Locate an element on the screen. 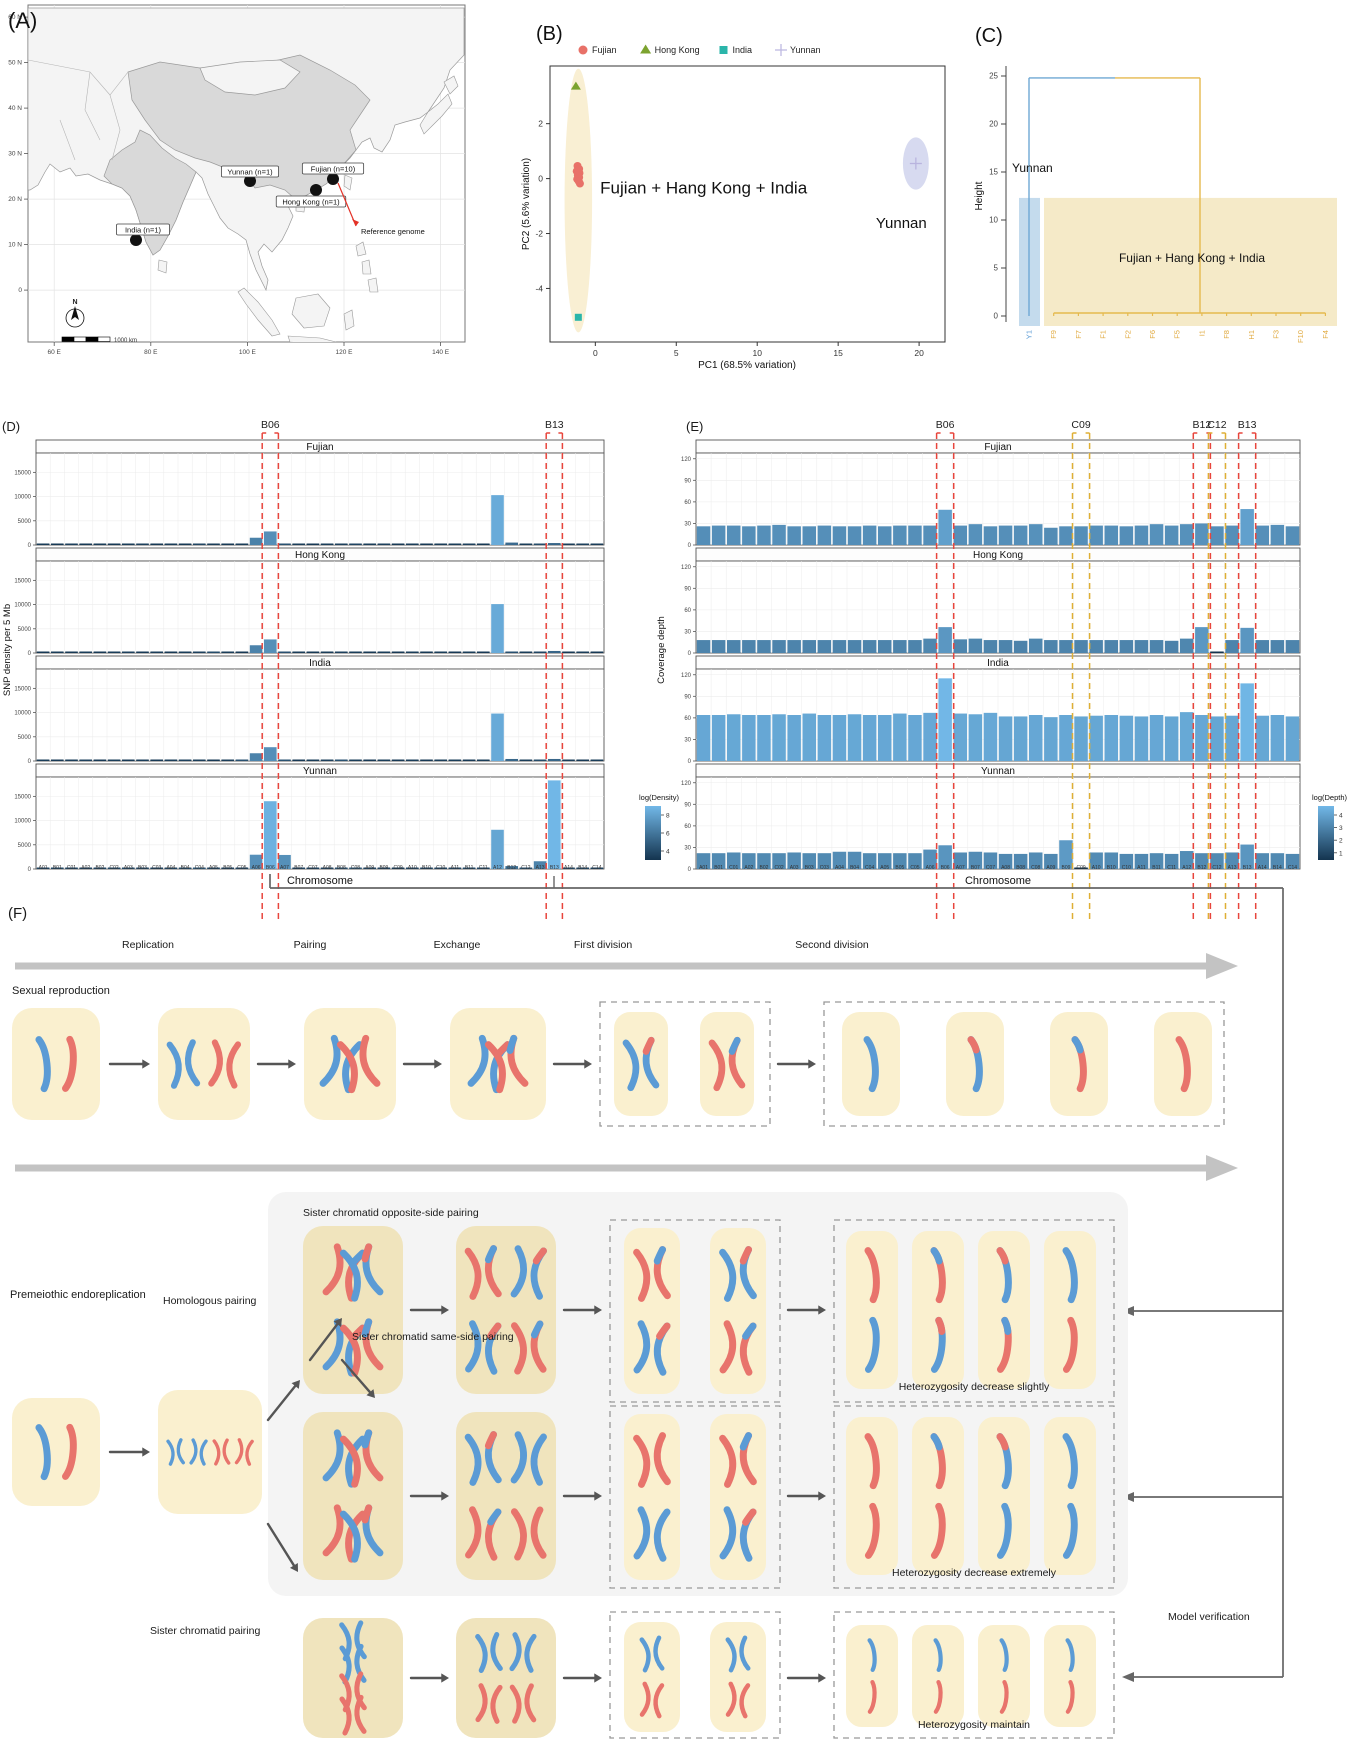  bar-B14 is located at coordinates (582, 760).